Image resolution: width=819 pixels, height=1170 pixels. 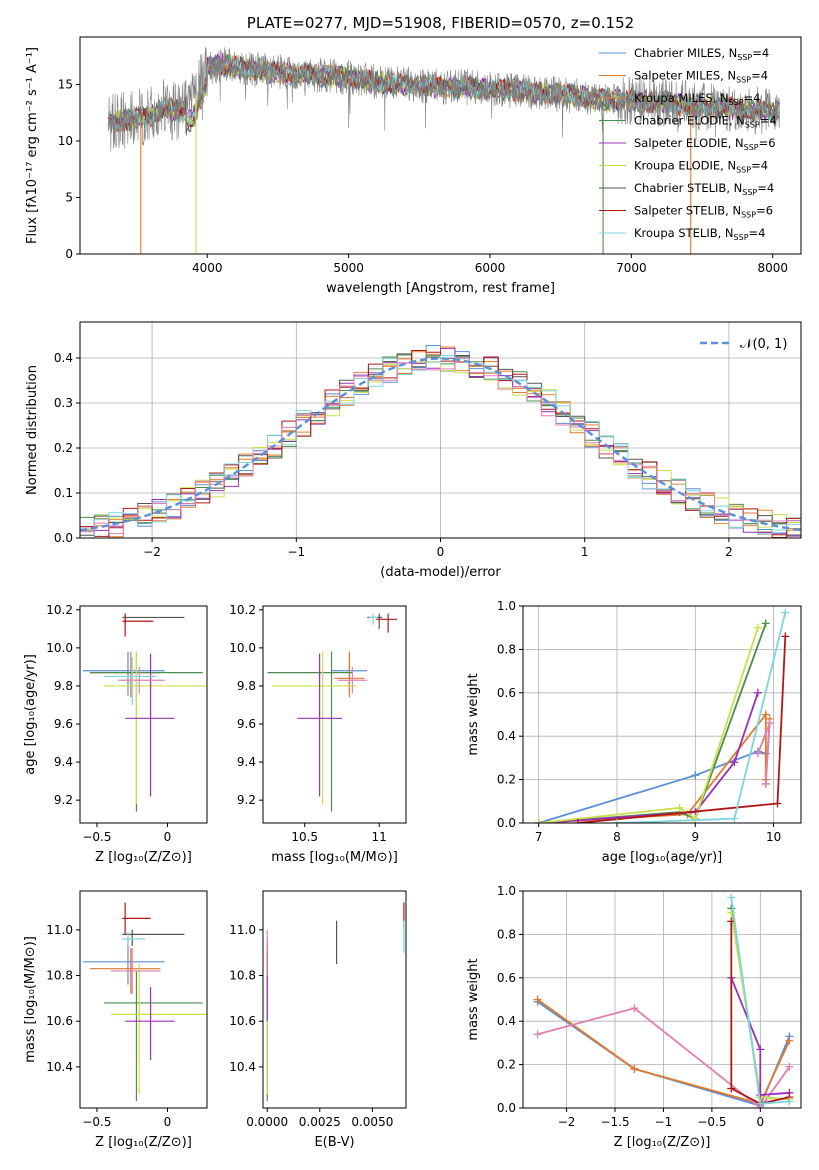 I want to click on y-tick-label: 1.0, so click(x=506, y=891).